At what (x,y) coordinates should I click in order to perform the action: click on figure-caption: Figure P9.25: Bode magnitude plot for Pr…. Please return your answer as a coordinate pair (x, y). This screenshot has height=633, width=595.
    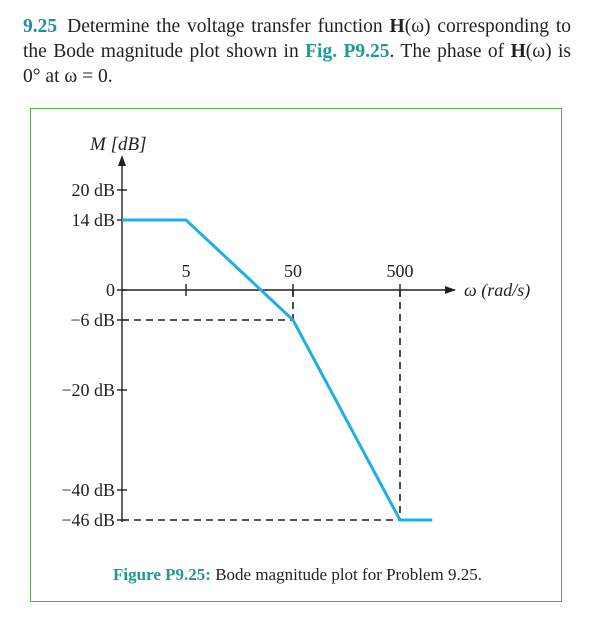
    Looking at the image, I should click on (297, 575).